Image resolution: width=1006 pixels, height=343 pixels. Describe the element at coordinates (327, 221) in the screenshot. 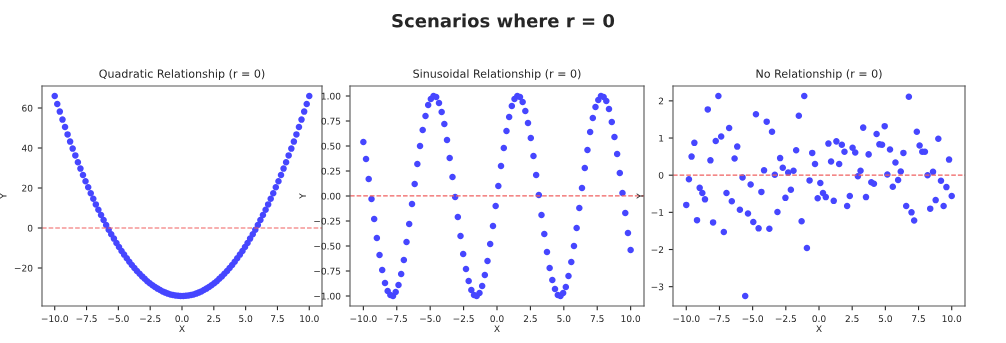

I see `y-tick-label: −0.25` at that location.